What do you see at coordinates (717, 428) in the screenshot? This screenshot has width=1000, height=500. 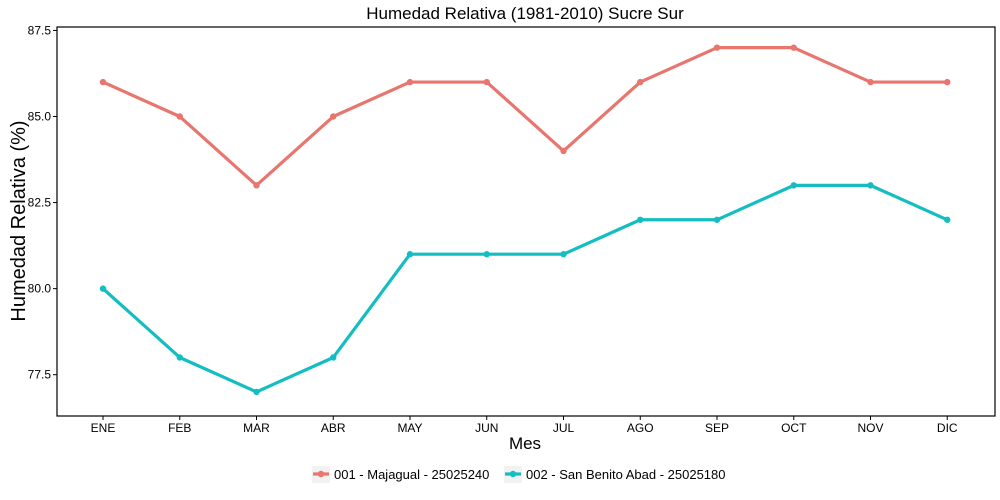 I see `x-tick-label: SEP` at bounding box center [717, 428].